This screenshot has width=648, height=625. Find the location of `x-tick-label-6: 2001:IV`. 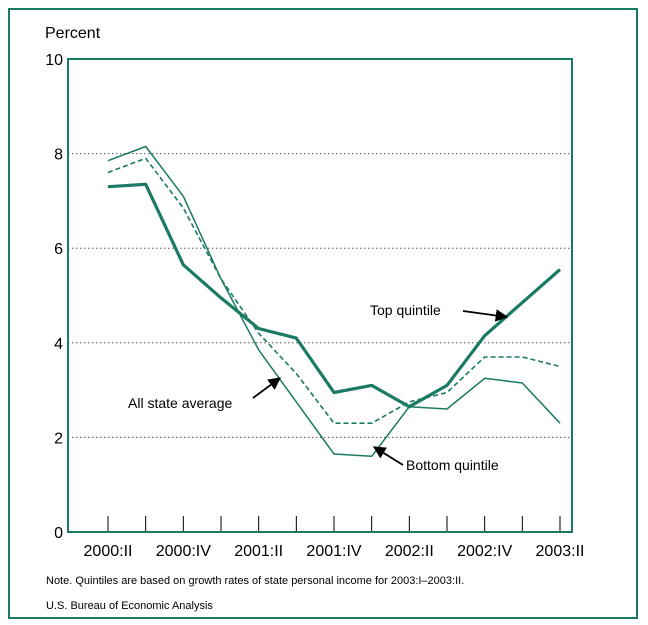

x-tick-label-6: 2001:IV is located at coordinates (333, 551).